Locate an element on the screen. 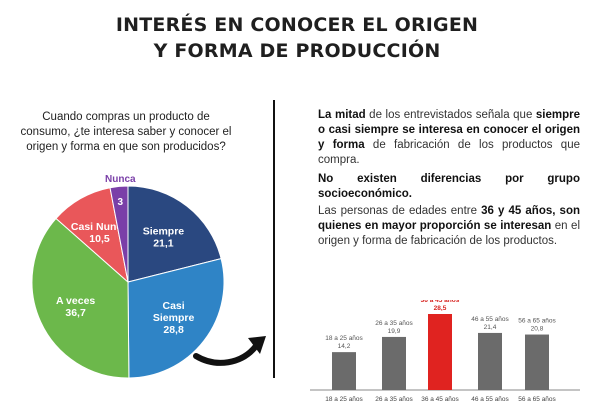  bar-value-label-4: 21,4 is located at coordinates (490, 327).